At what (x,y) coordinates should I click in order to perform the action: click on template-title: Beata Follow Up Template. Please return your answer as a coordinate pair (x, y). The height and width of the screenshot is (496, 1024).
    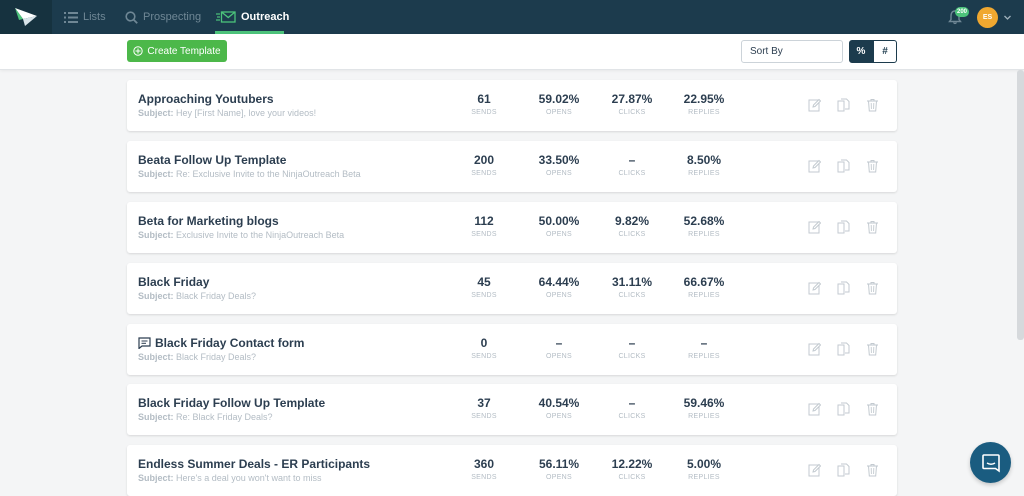
    Looking at the image, I should click on (212, 160).